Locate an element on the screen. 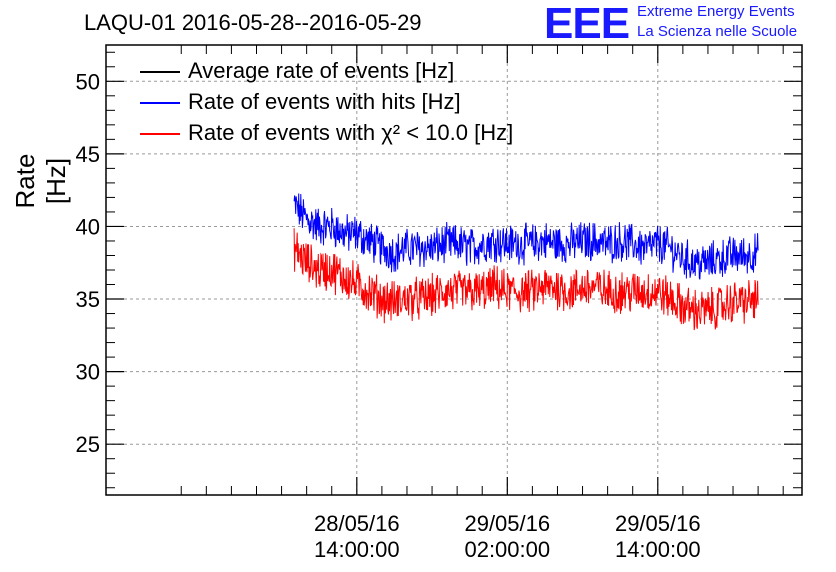 This screenshot has height=572, width=836. y-tick-label: 50 is located at coordinates (88, 81).